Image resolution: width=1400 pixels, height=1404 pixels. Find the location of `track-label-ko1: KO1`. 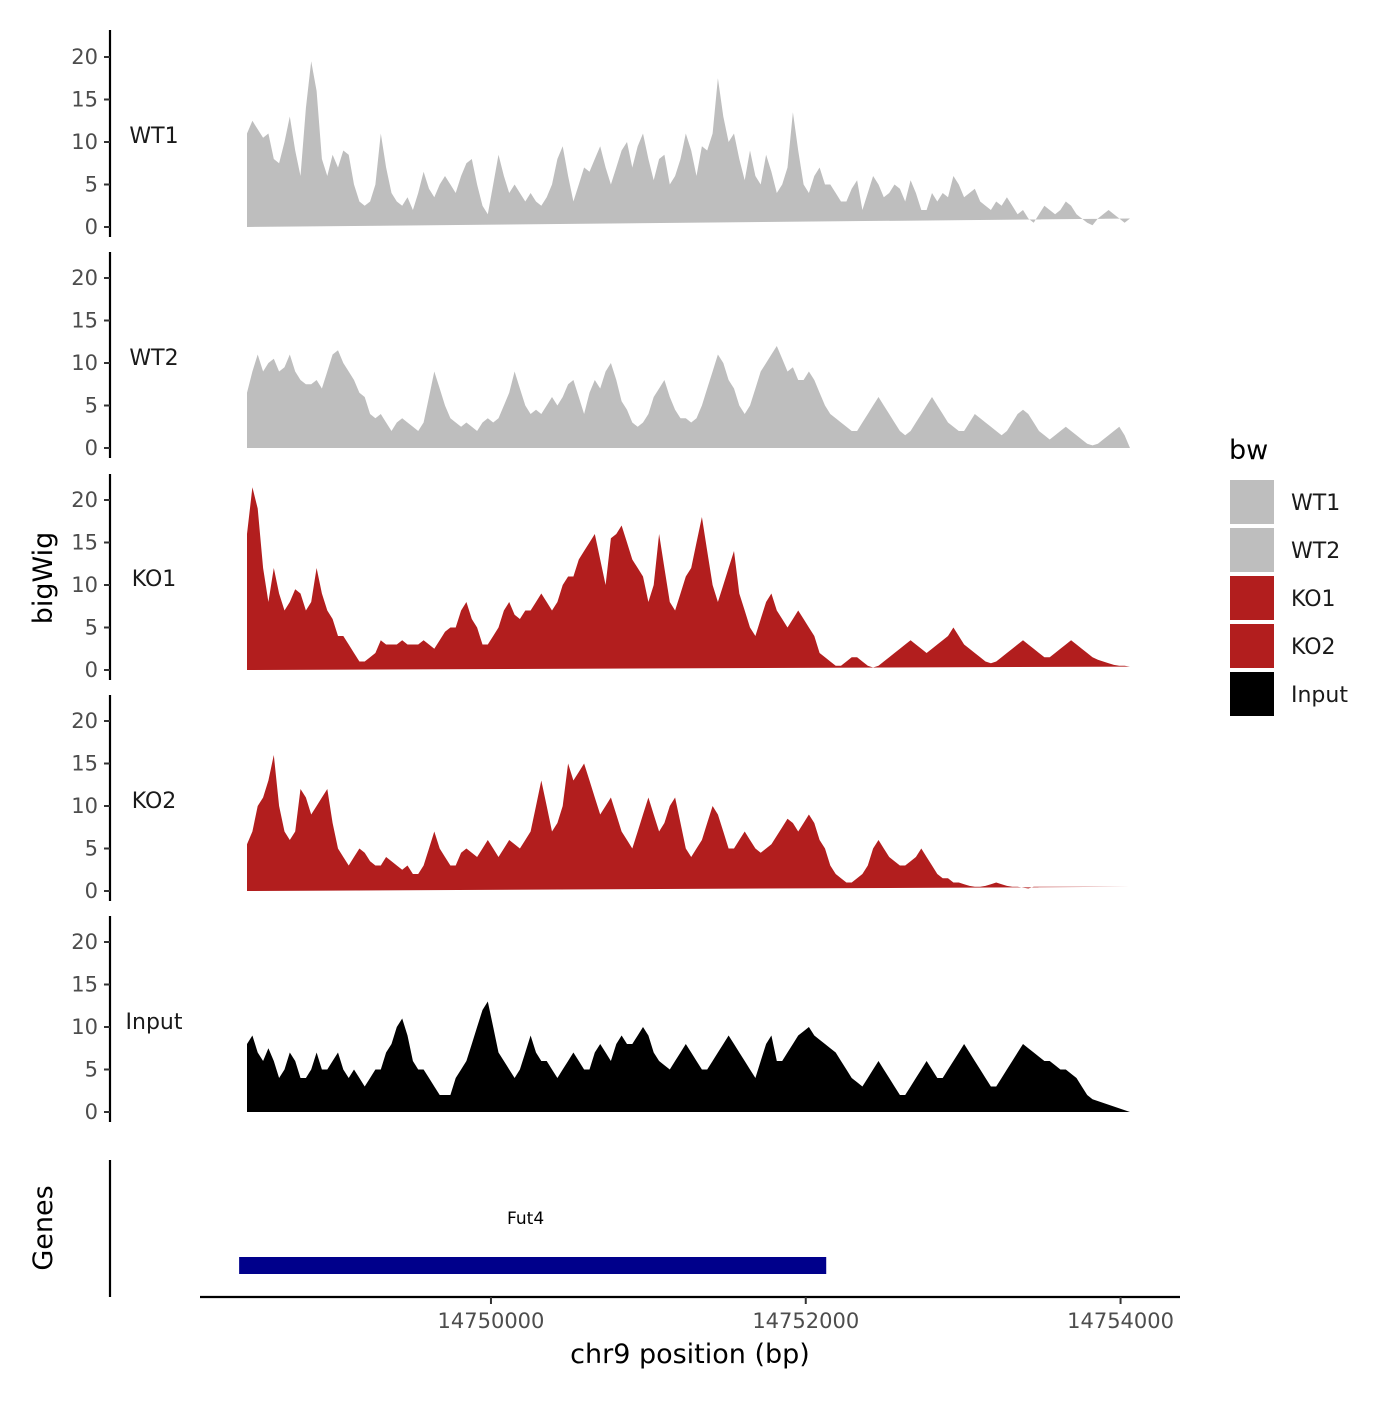

track-label-ko1: KO1 is located at coordinates (154, 579).